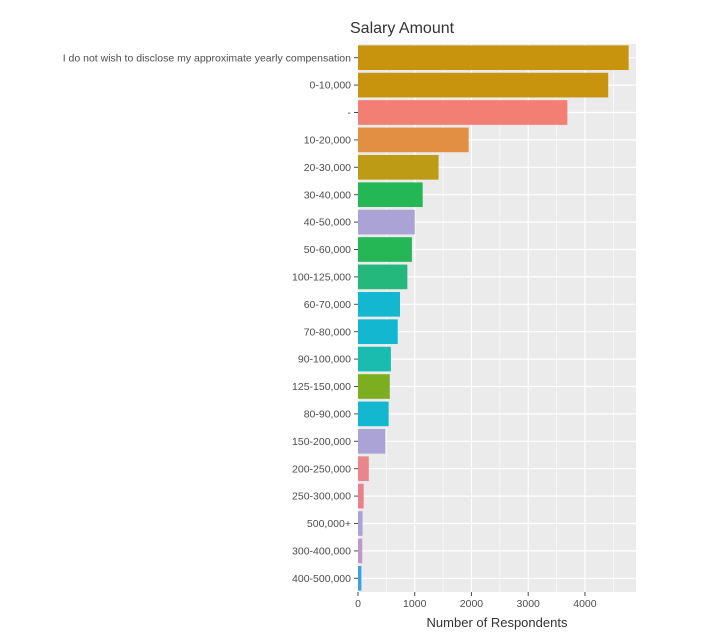  I want to click on y-tick-label: 20-30,000, so click(327, 168).